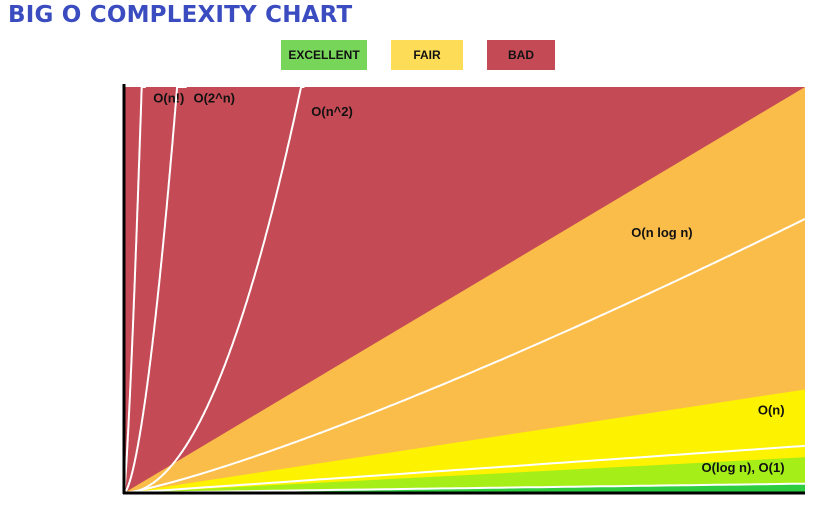 Image resolution: width=825 pixels, height=512 pixels. I want to click on curve-exponential, so click(155, 290).